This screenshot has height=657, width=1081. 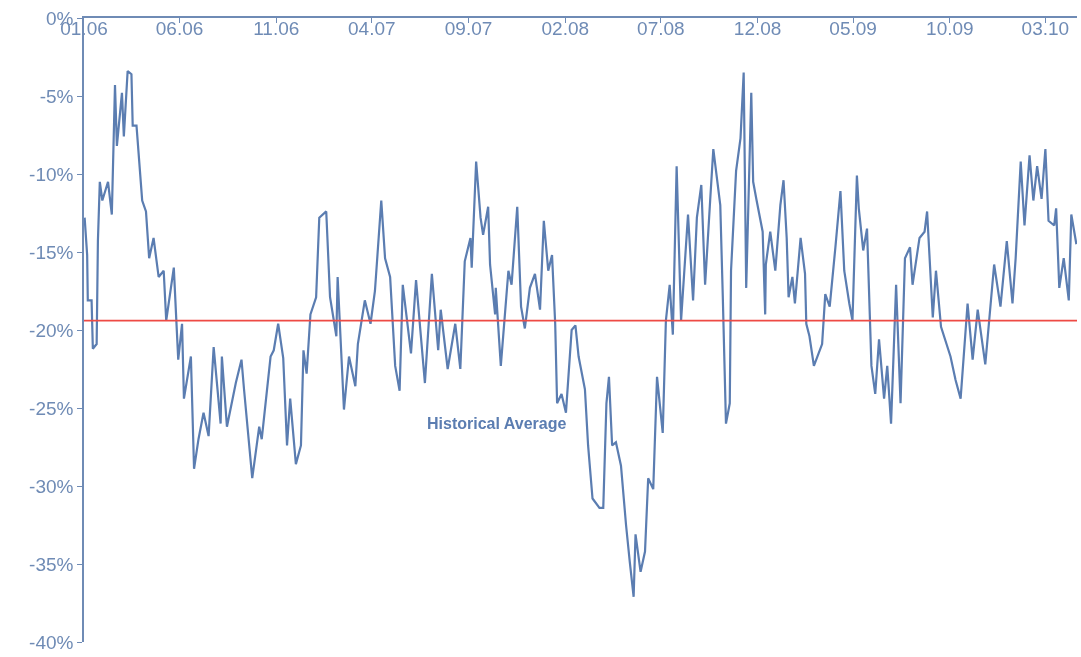 What do you see at coordinates (565, 29) in the screenshot?
I see `x-tick-label: 02.08` at bounding box center [565, 29].